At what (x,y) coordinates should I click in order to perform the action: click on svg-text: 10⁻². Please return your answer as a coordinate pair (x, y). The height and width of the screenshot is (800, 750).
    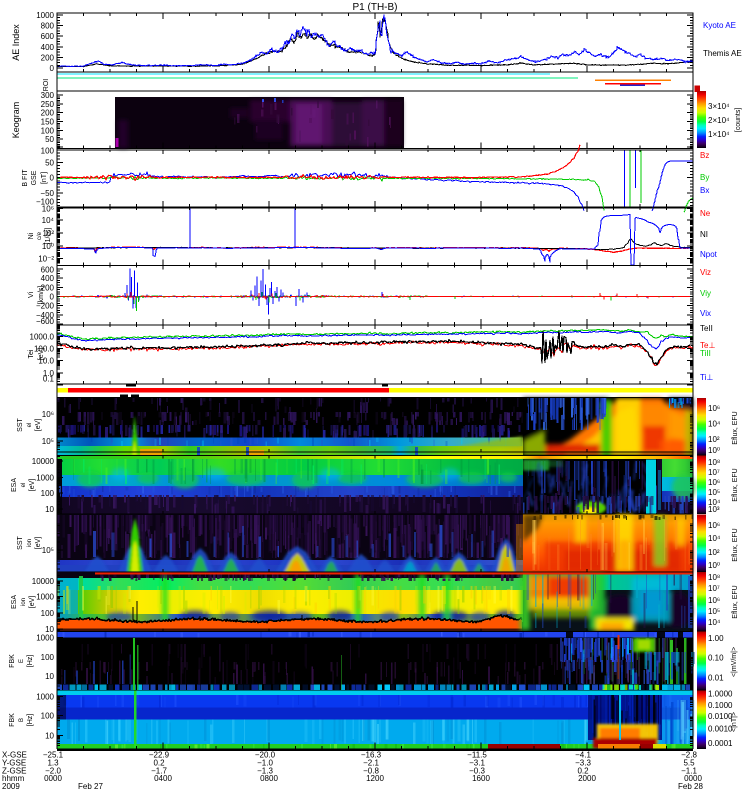
    Looking at the image, I should click on (46, 259).